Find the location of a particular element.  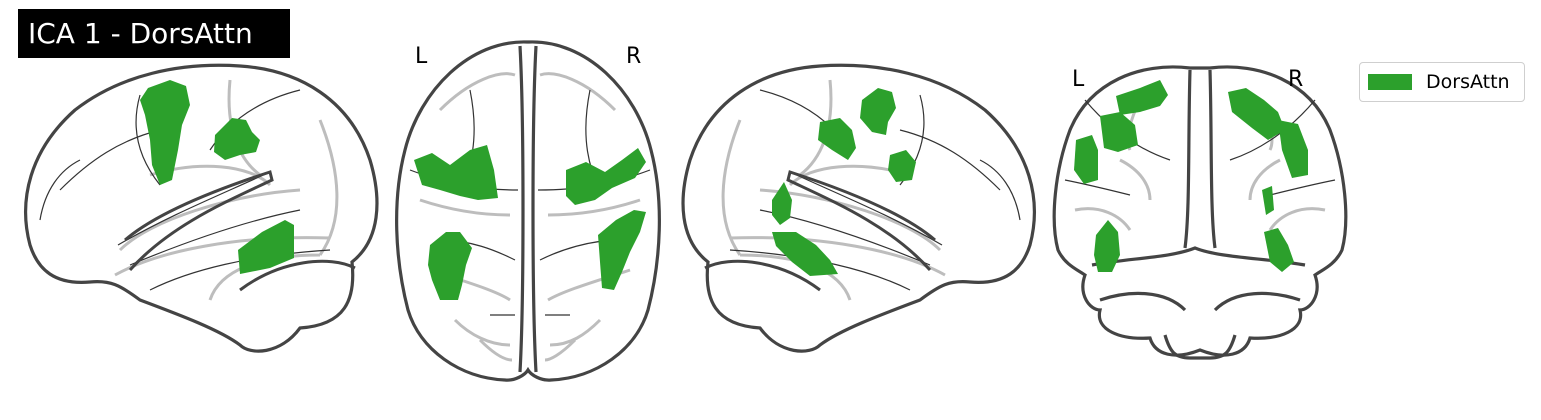

legend: DorsAttn is located at coordinates (1442, 82).